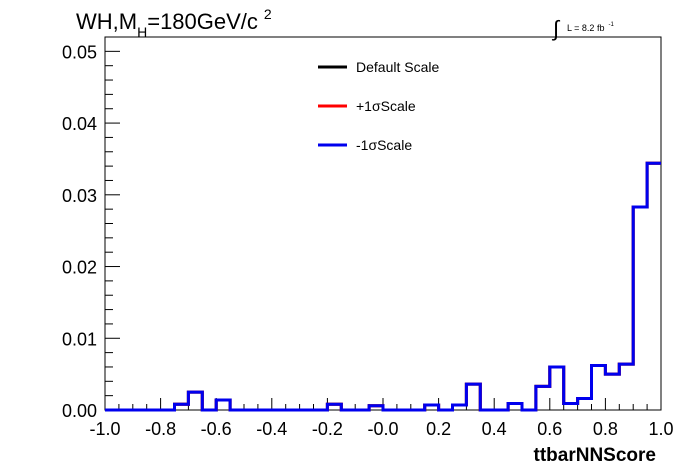 This screenshot has height=472, width=696. Describe the element at coordinates (327, 429) in the screenshot. I see `x-tick-label: -0.2` at that location.